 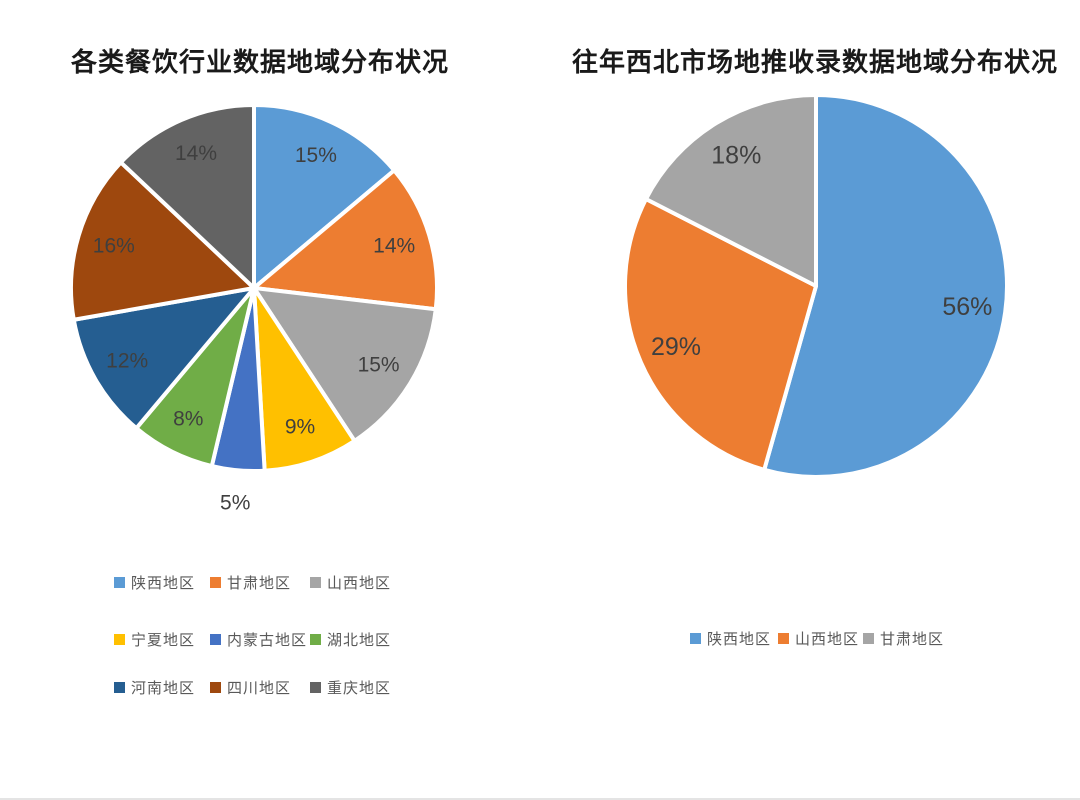 I want to click on percent-label-宁夏地区: 9%, so click(x=300, y=427).